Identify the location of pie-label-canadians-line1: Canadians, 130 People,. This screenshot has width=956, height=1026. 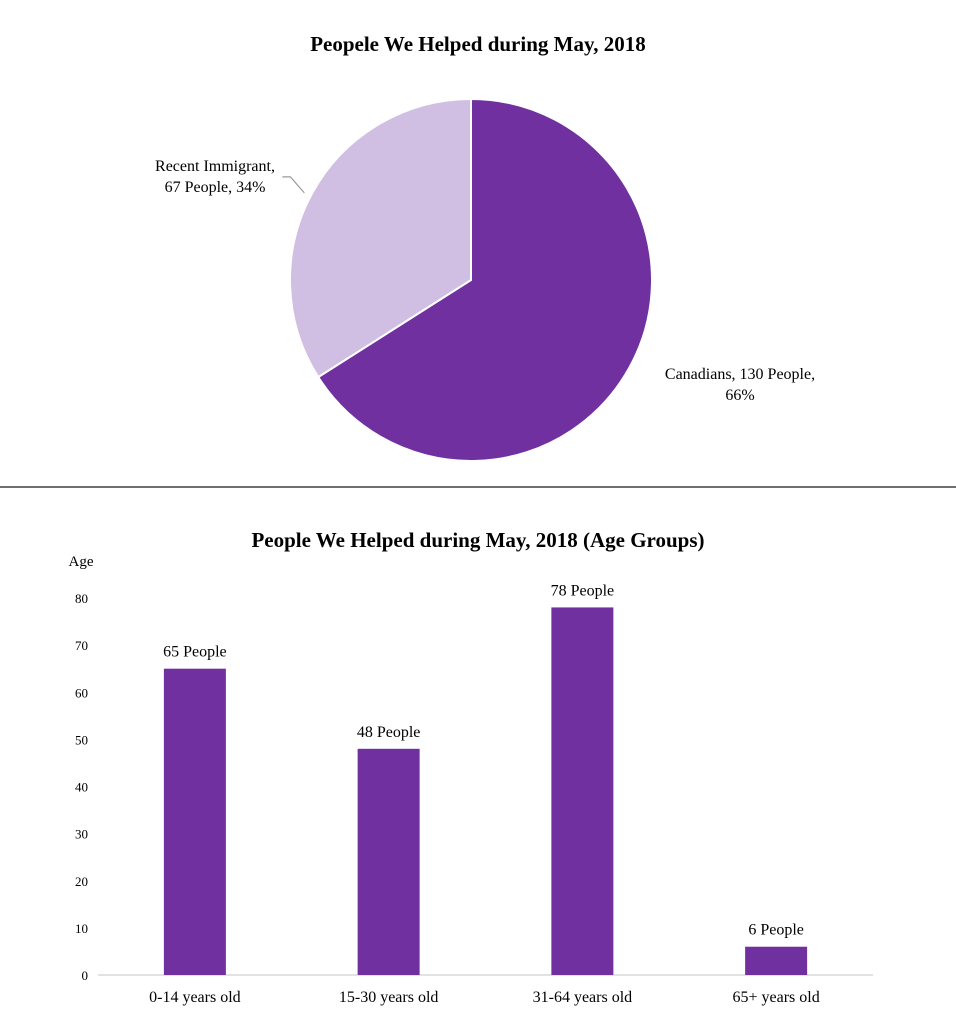
(740, 374).